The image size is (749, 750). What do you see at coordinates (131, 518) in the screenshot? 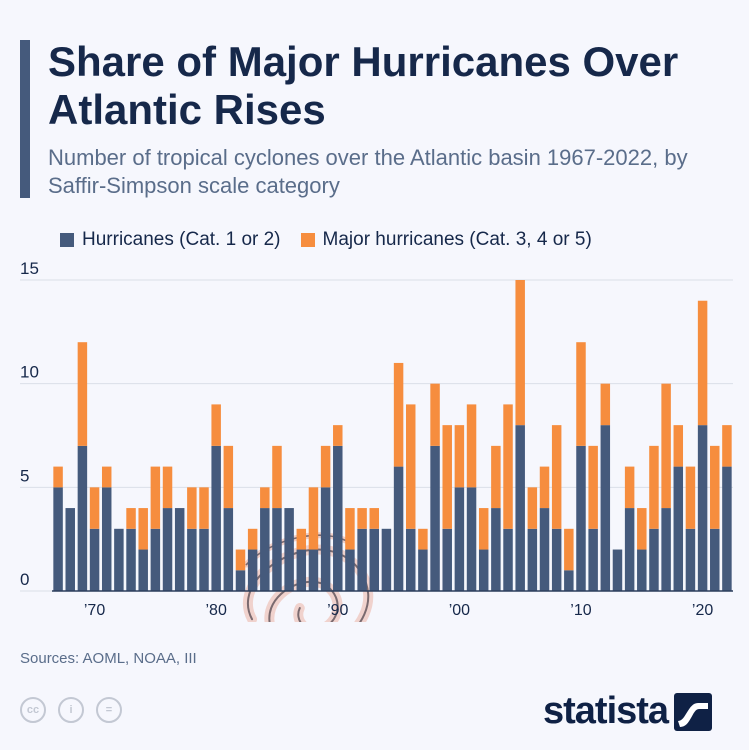
I see `bar-major-1973` at bounding box center [131, 518].